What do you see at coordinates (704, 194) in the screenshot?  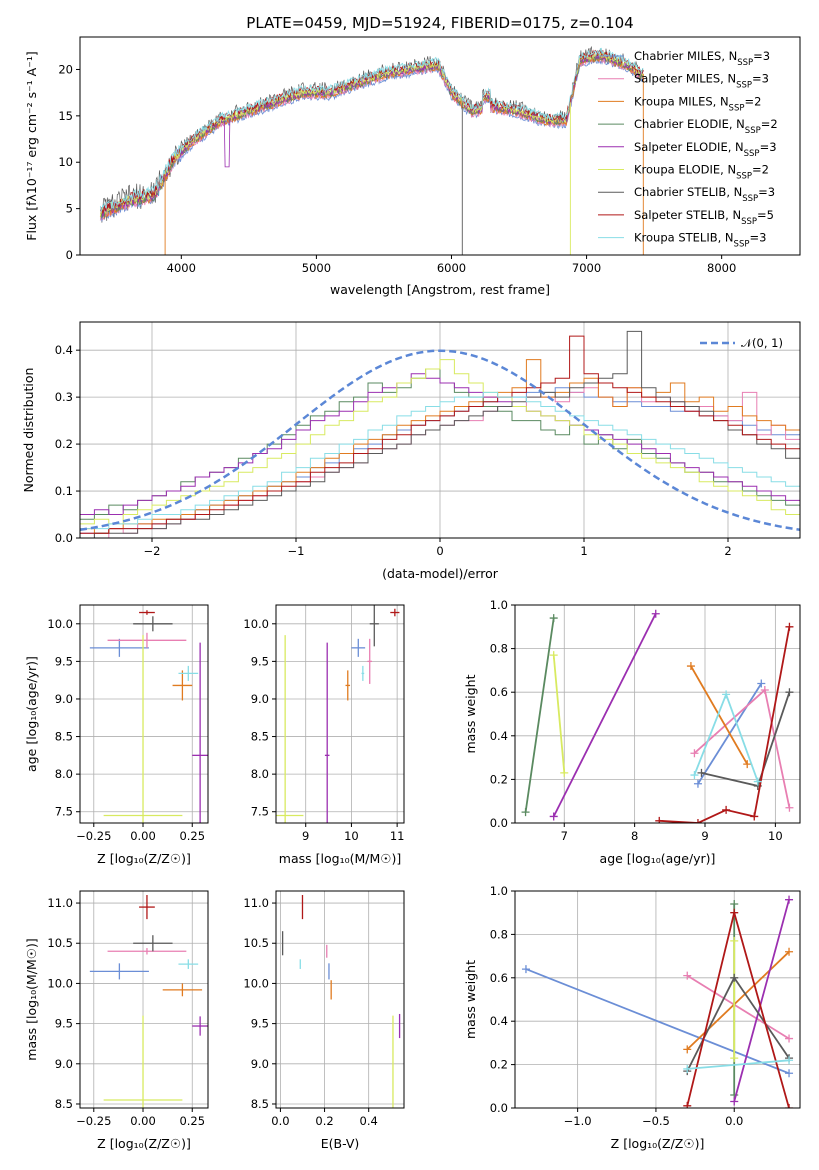 I see `legend-label: Chabrier STELIB, NSSP=3` at bounding box center [704, 194].